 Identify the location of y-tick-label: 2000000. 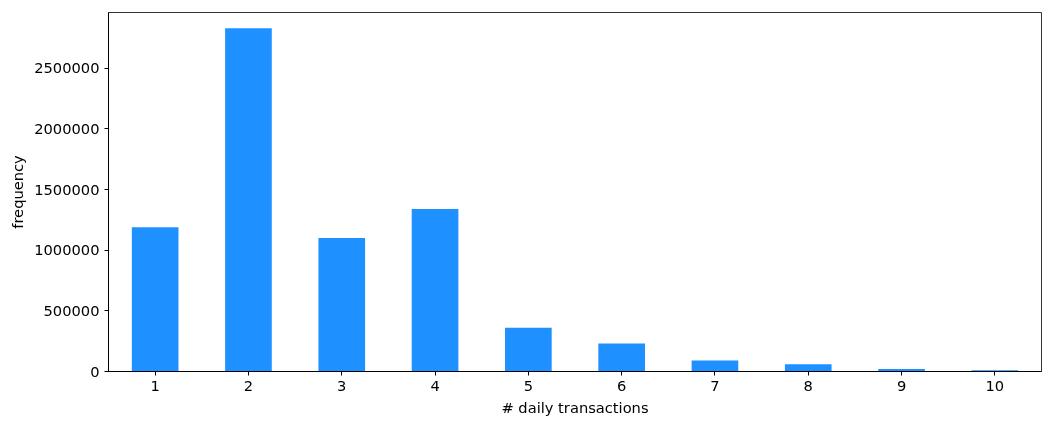
(67, 128).